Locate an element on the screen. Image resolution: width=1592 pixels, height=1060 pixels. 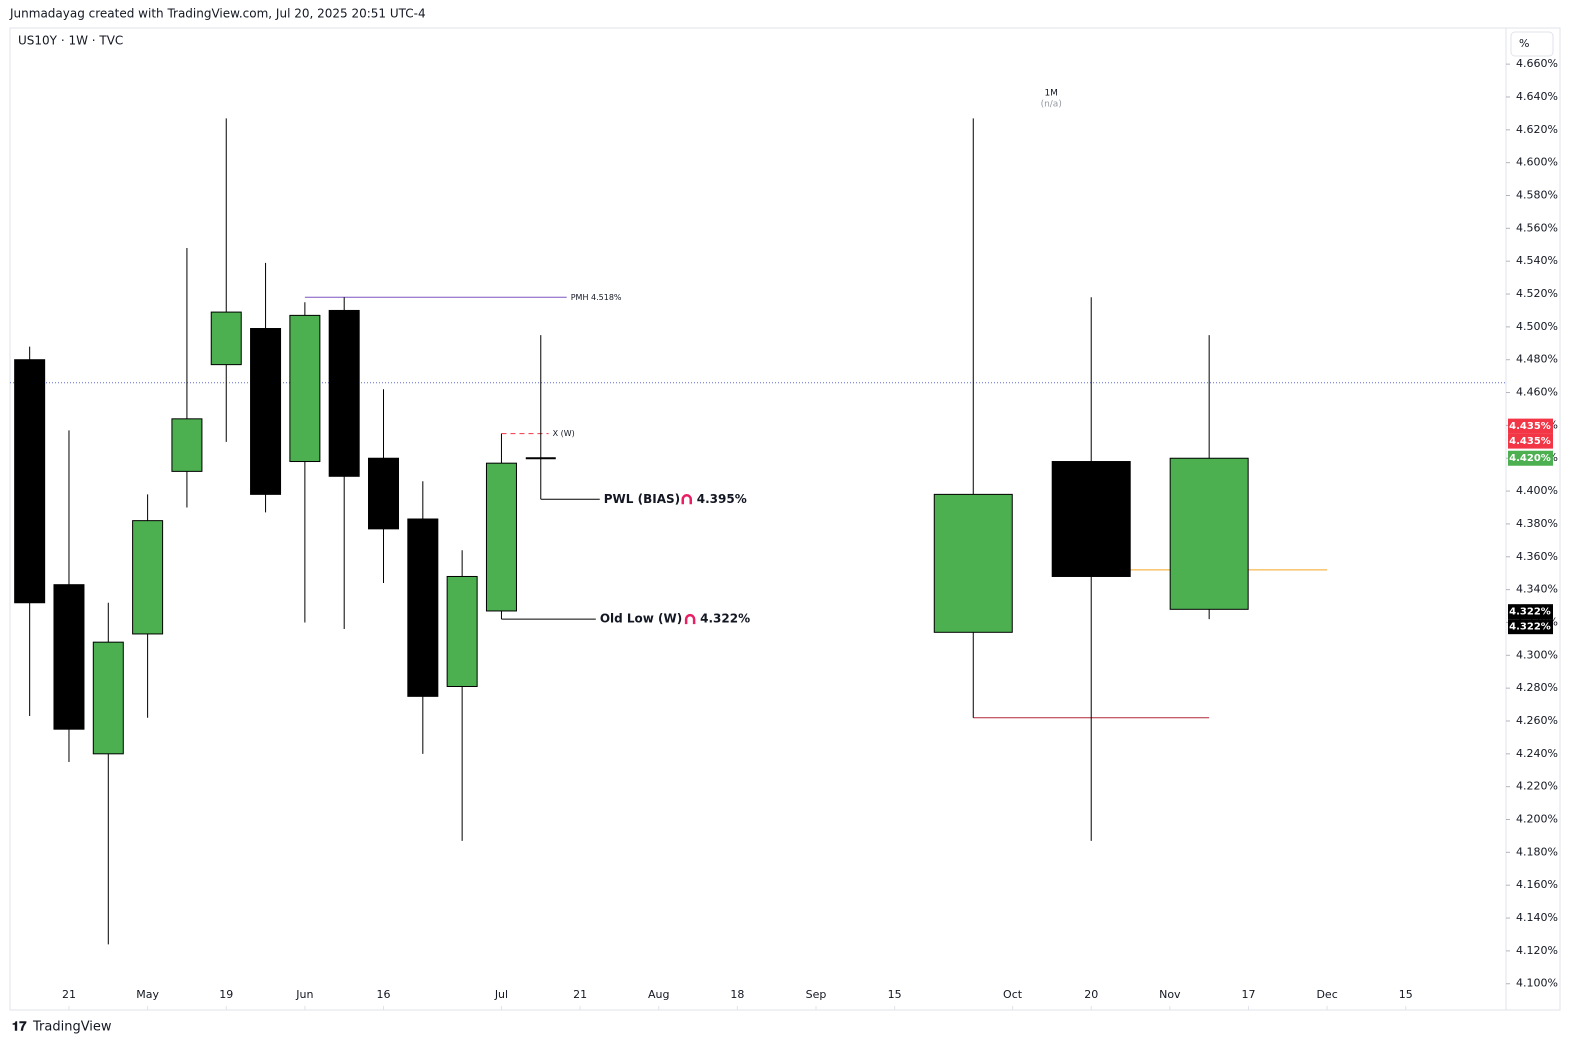
y-tick-label: 4.160% is located at coordinates (1537, 884).